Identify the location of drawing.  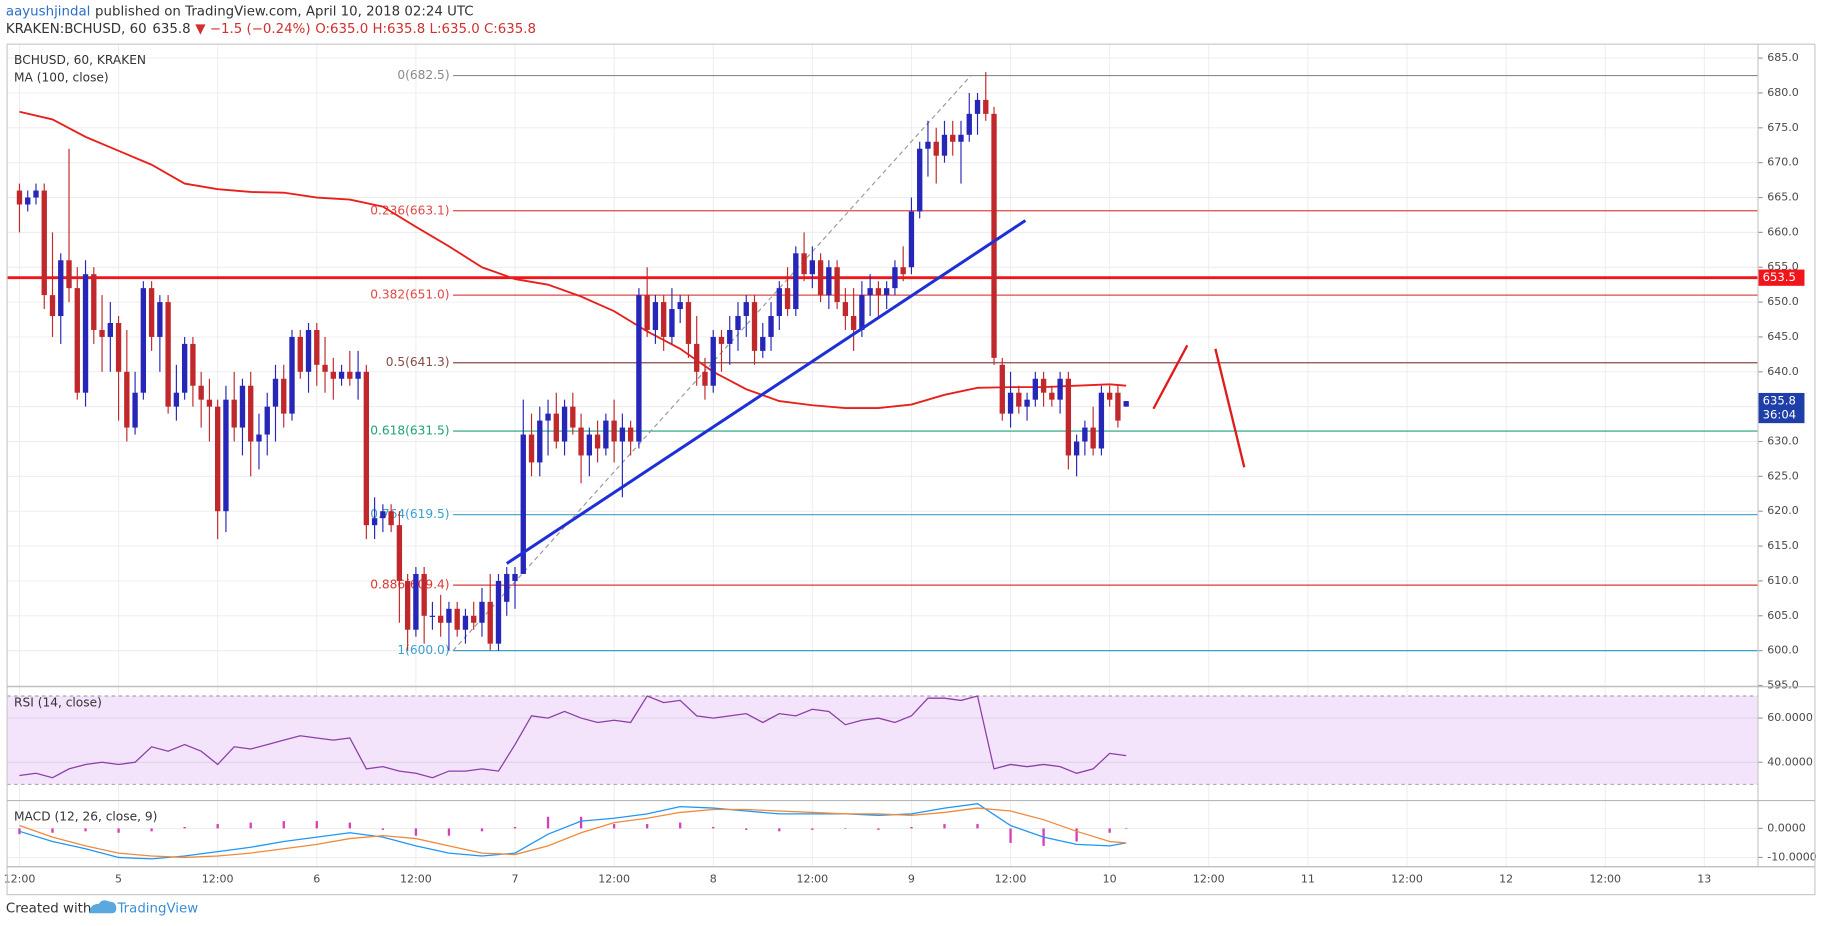
(1170, 377).